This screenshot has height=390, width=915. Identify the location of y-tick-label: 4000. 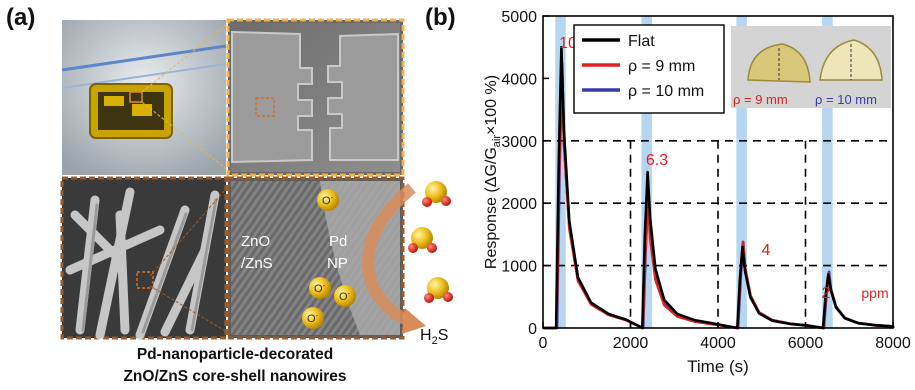
(519, 79).